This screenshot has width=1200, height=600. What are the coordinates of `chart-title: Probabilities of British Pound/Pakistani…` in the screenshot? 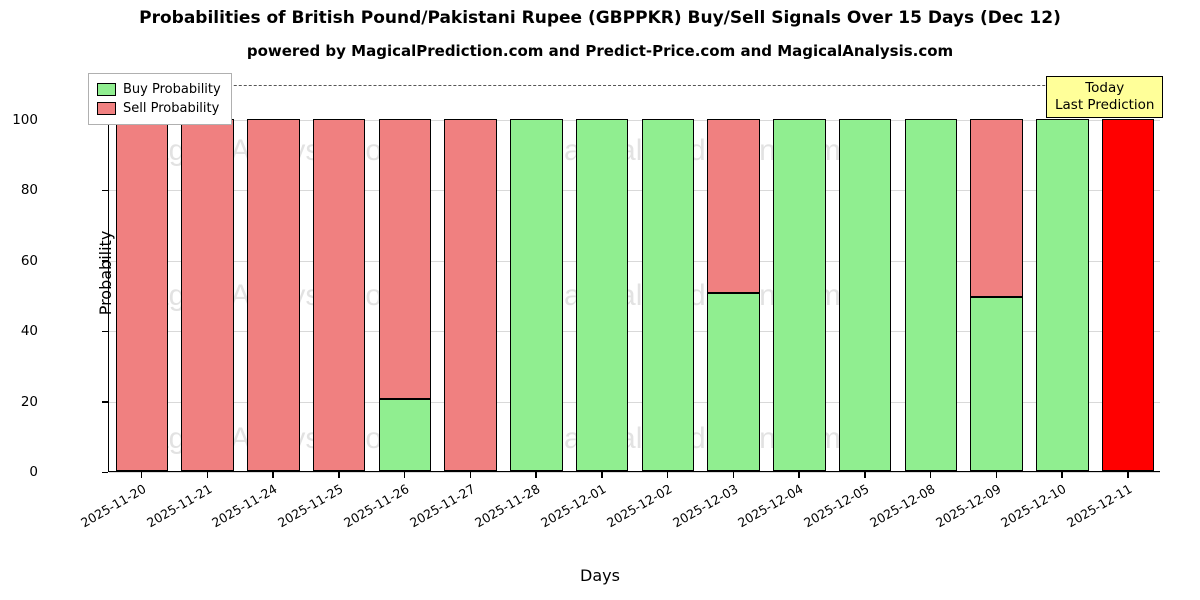 It's located at (600, 18).